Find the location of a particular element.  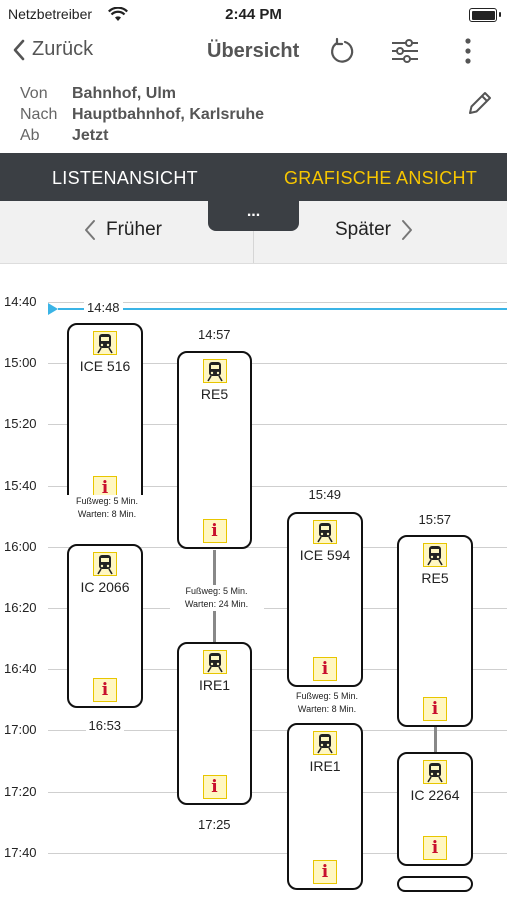

nav-bar: Zurück Übersicht is located at coordinates (253, 53).